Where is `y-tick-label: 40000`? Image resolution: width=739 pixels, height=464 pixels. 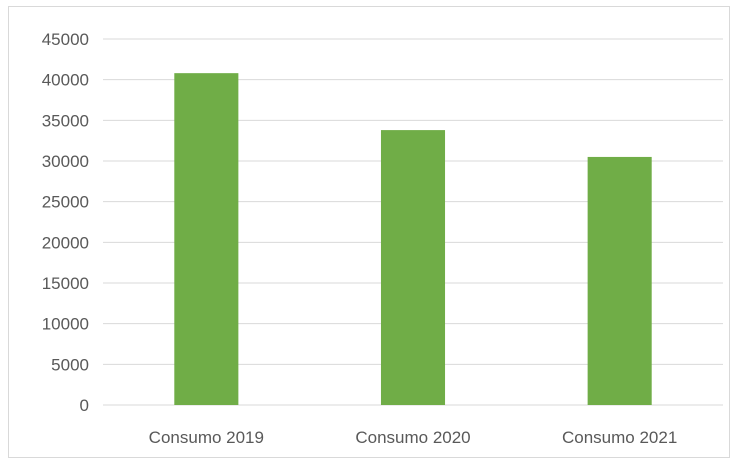 y-tick-label: 40000 is located at coordinates (65, 80).